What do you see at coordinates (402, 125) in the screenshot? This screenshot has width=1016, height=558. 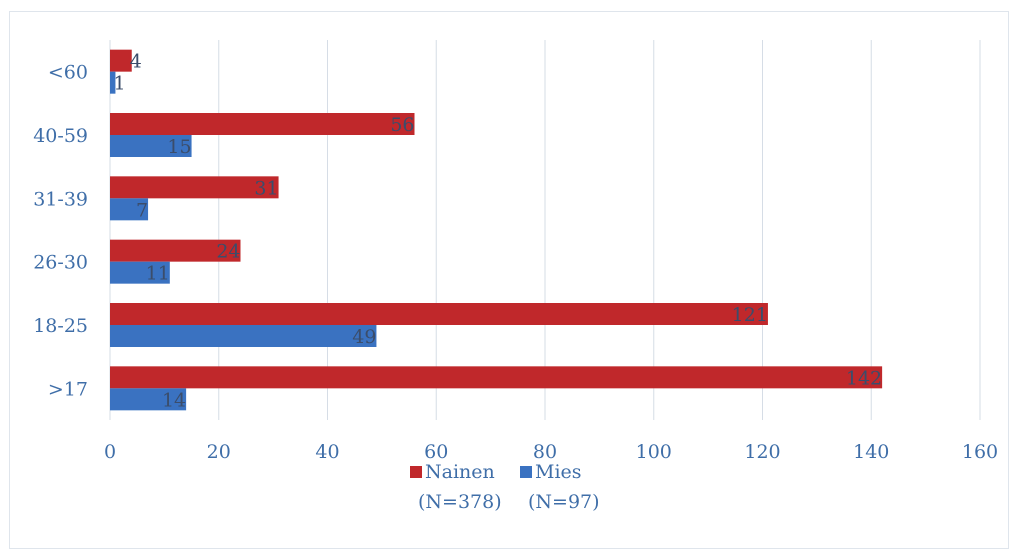 I see `data-label: 56` at bounding box center [402, 125].